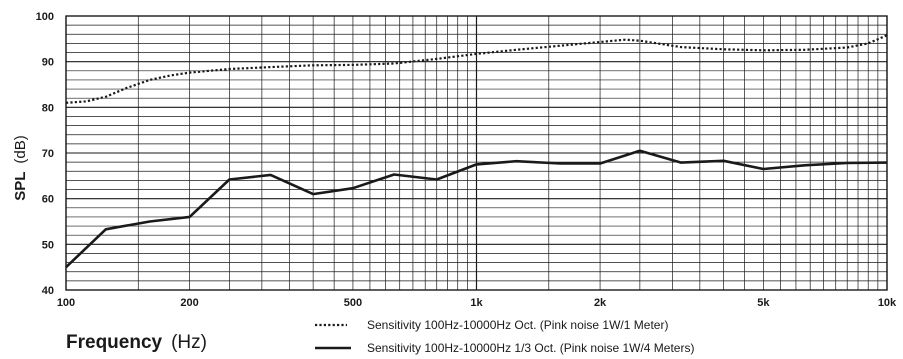 This screenshot has width=903, height=359. Describe the element at coordinates (48, 291) in the screenshot. I see `y-tick-label: 40` at that location.